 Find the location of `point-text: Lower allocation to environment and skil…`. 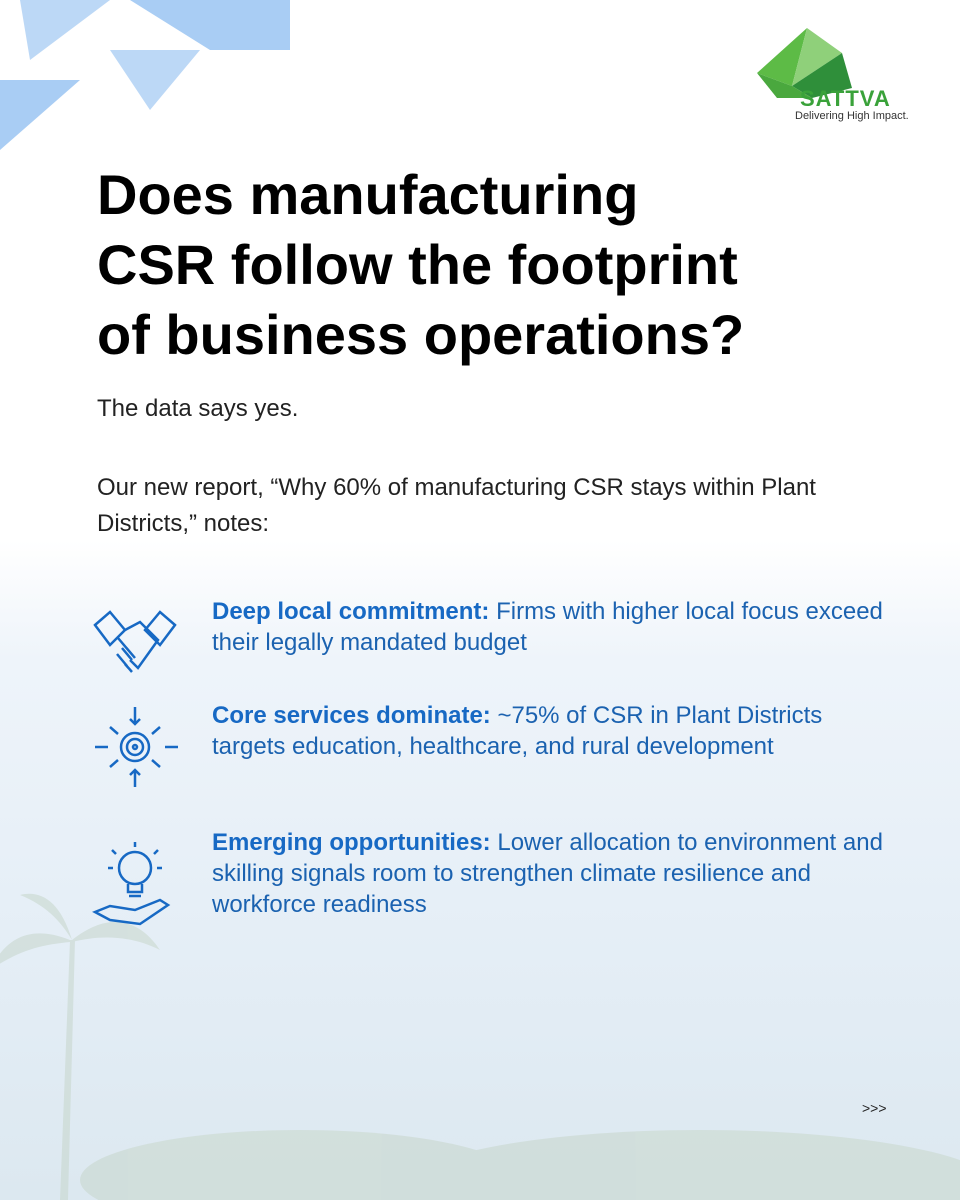

point-text: Lower allocation to environment and skil… is located at coordinates (547, 873).